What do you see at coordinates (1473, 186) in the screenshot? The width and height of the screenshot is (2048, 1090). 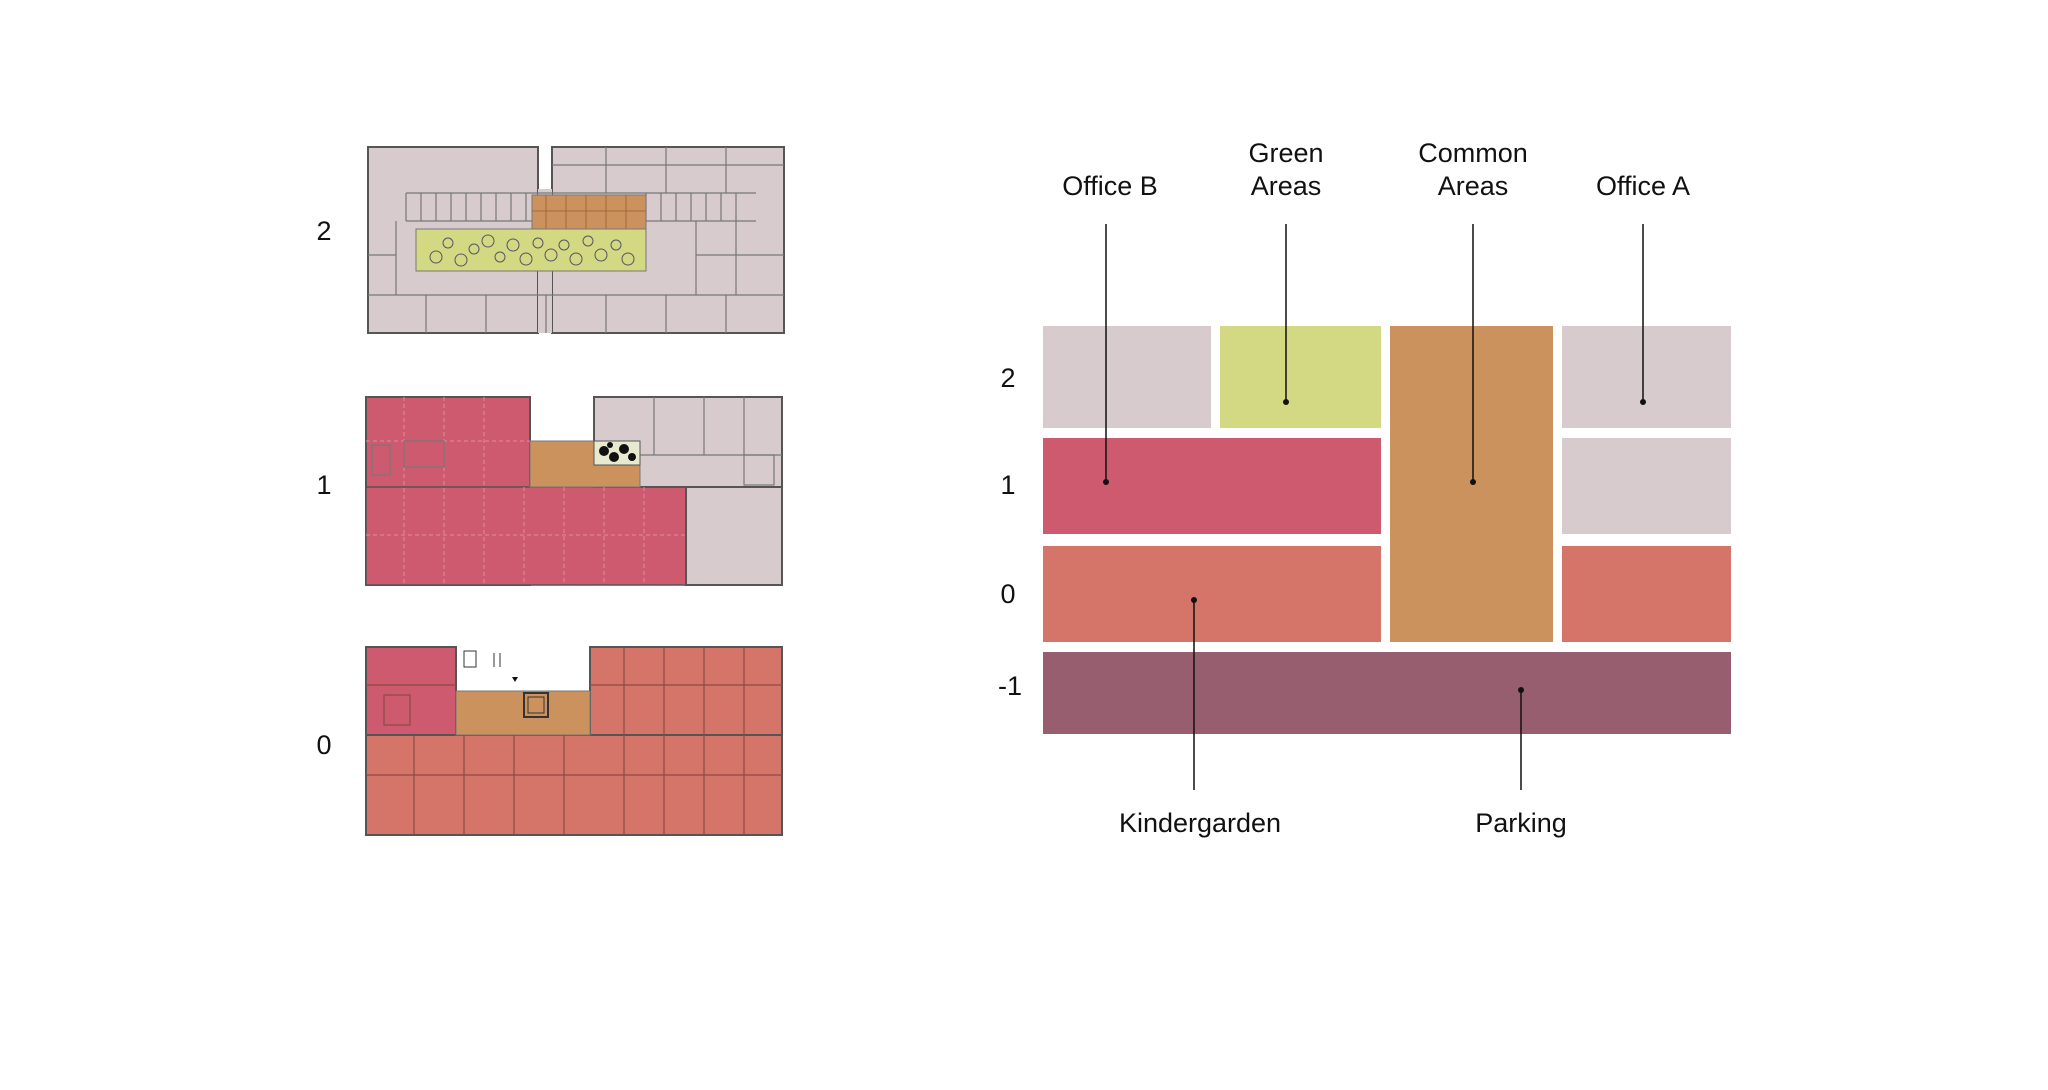 I see `label-common-areas-line-2: Areas` at bounding box center [1473, 186].